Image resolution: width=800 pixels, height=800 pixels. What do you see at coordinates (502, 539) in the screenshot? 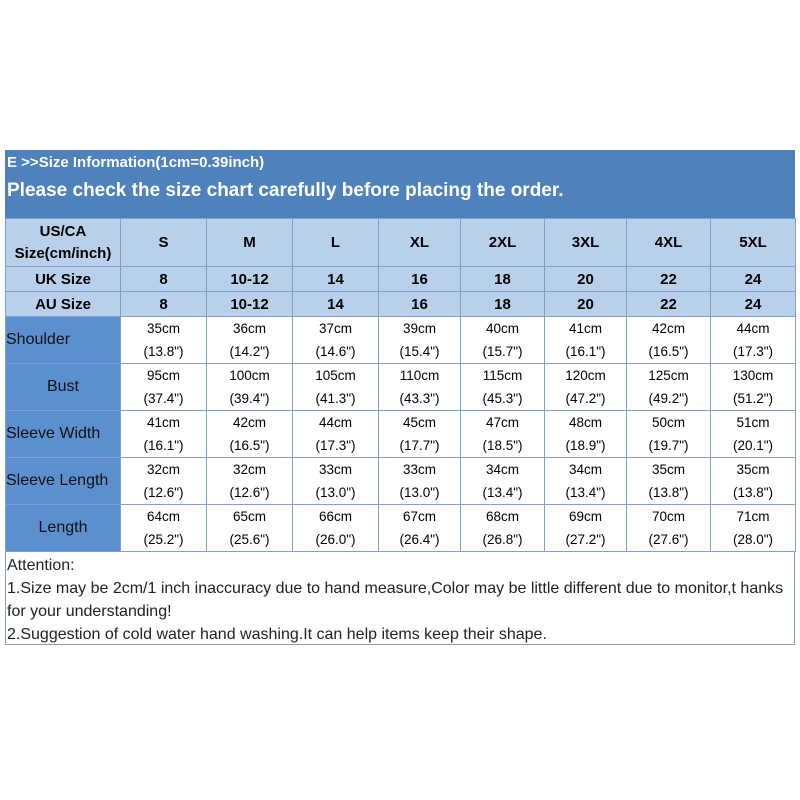
I see `inch-value: (26.8")` at bounding box center [502, 539].